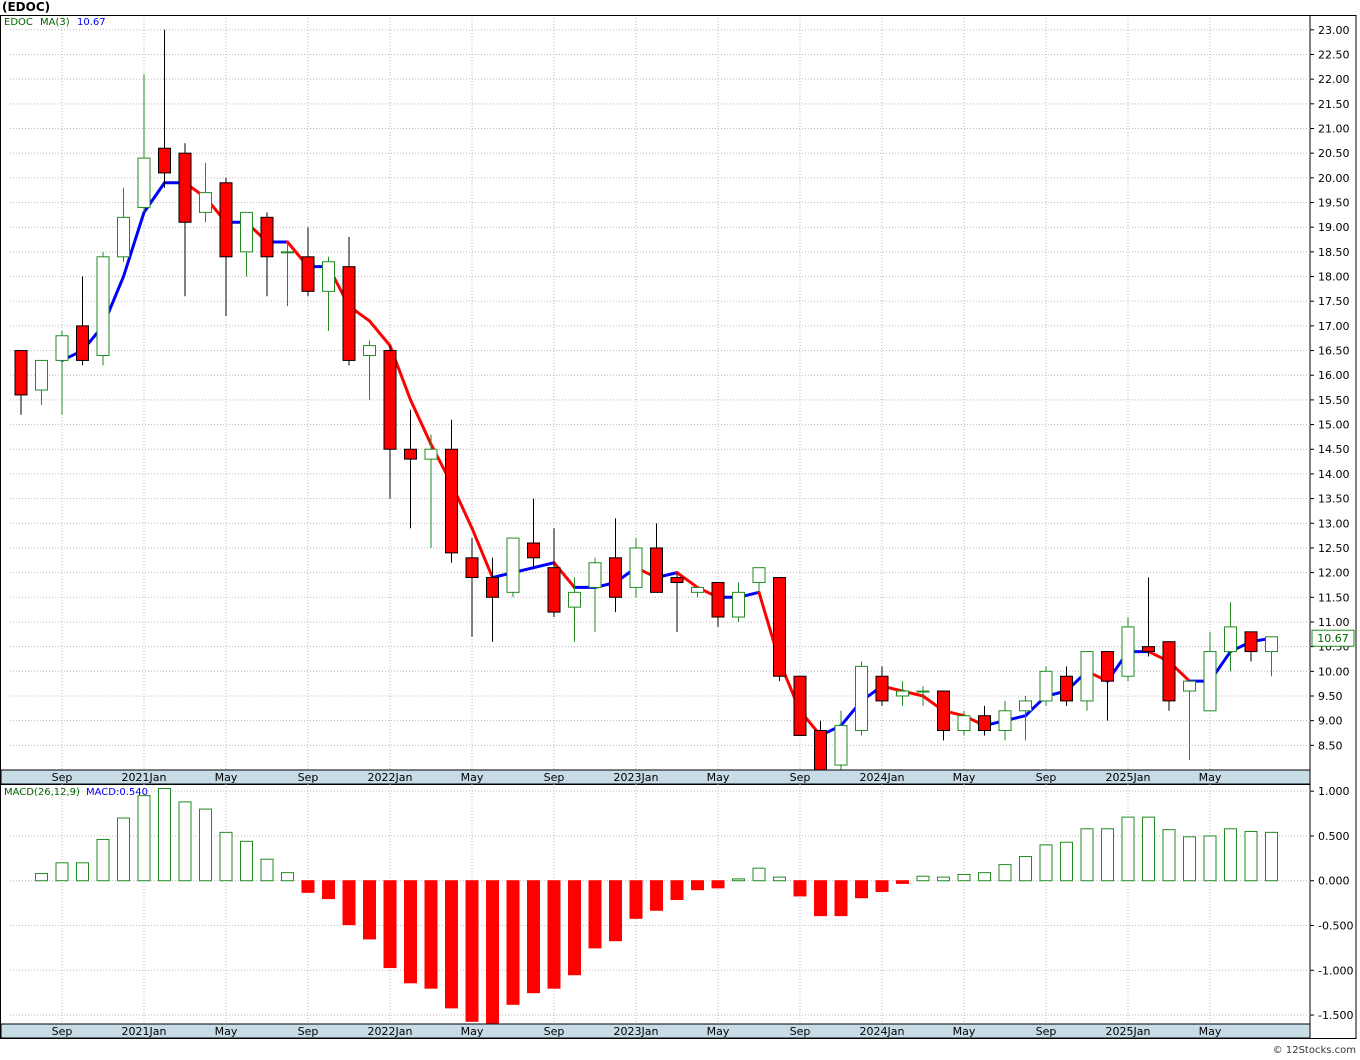  I want to click on macd-y-tick-label: -0.500, so click(1335, 925).